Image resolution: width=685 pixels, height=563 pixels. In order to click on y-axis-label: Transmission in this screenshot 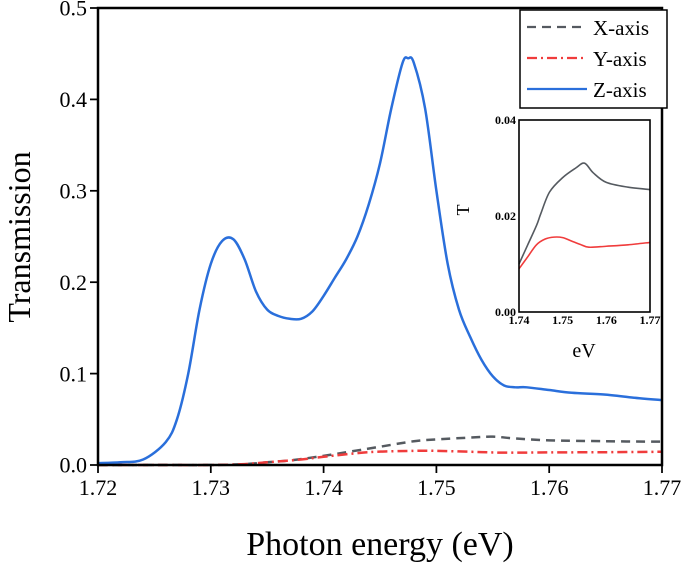, I will do `click(19, 236)`.